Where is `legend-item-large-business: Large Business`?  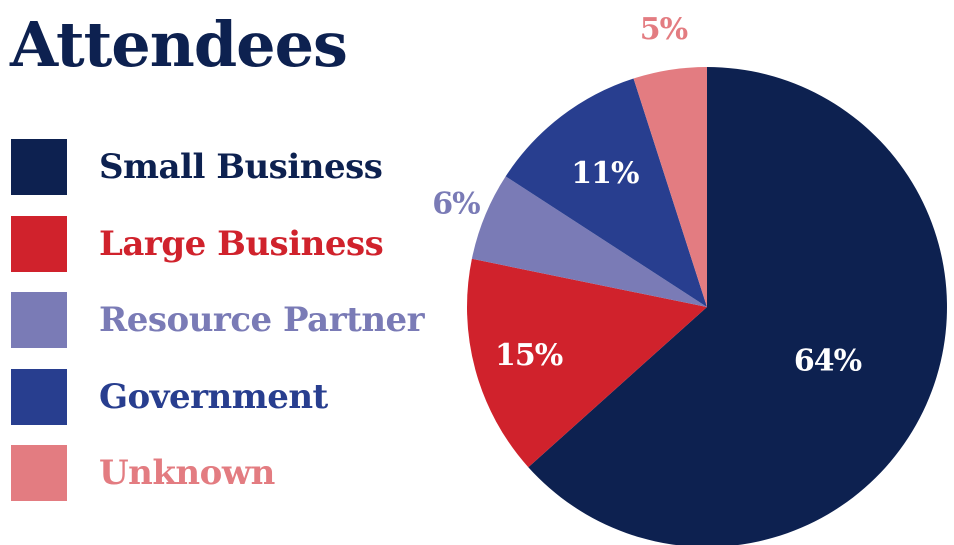 legend-item-large-business: Large Business is located at coordinates (217, 243).